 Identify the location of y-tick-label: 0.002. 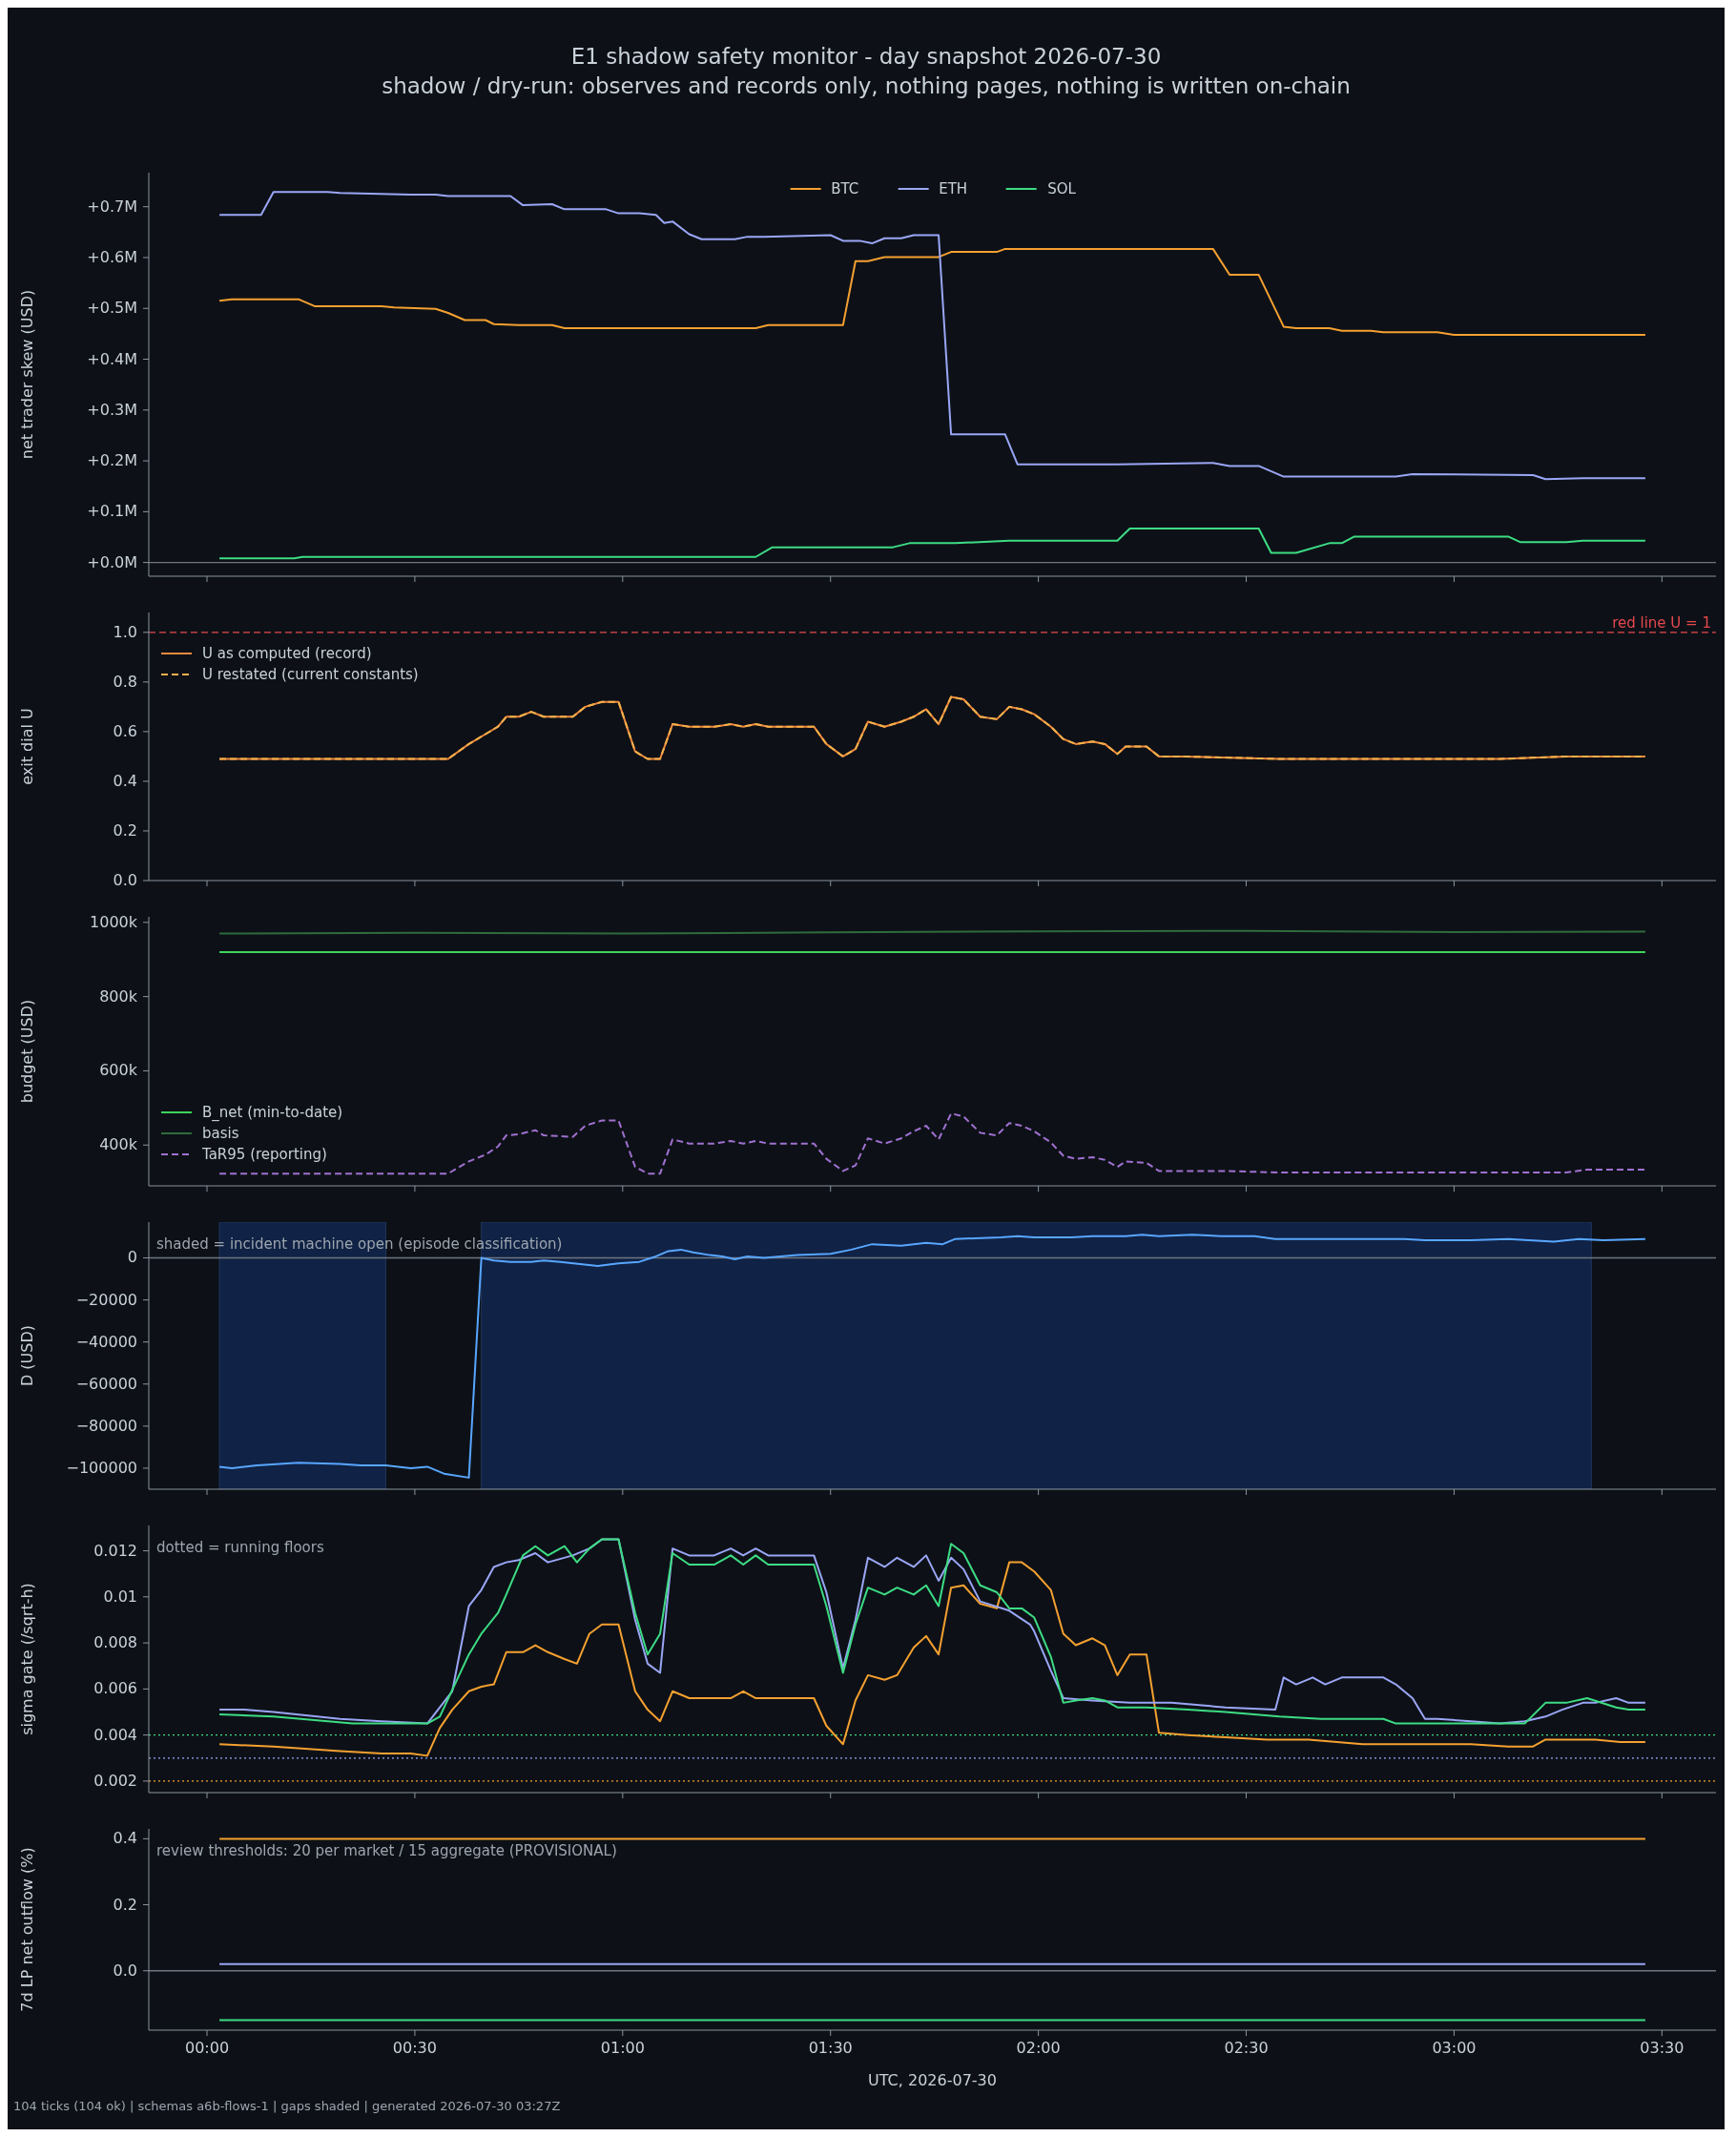
(115, 1780).